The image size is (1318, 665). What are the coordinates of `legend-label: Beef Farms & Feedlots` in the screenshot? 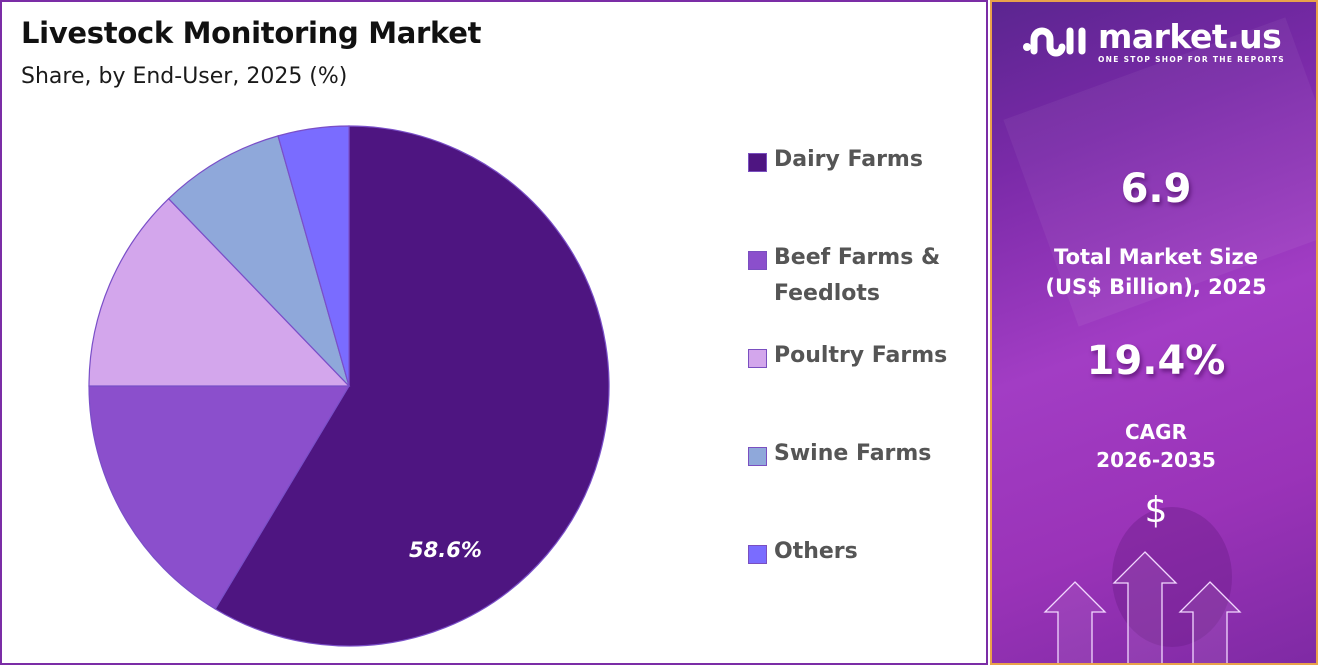 It's located at (857, 276).